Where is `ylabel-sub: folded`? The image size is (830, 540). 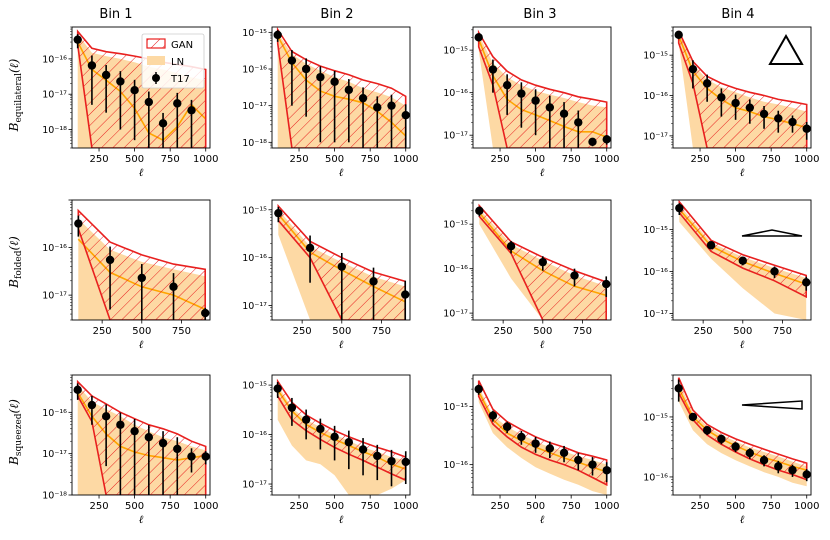 ylabel-sub: folded is located at coordinates (19, 264).